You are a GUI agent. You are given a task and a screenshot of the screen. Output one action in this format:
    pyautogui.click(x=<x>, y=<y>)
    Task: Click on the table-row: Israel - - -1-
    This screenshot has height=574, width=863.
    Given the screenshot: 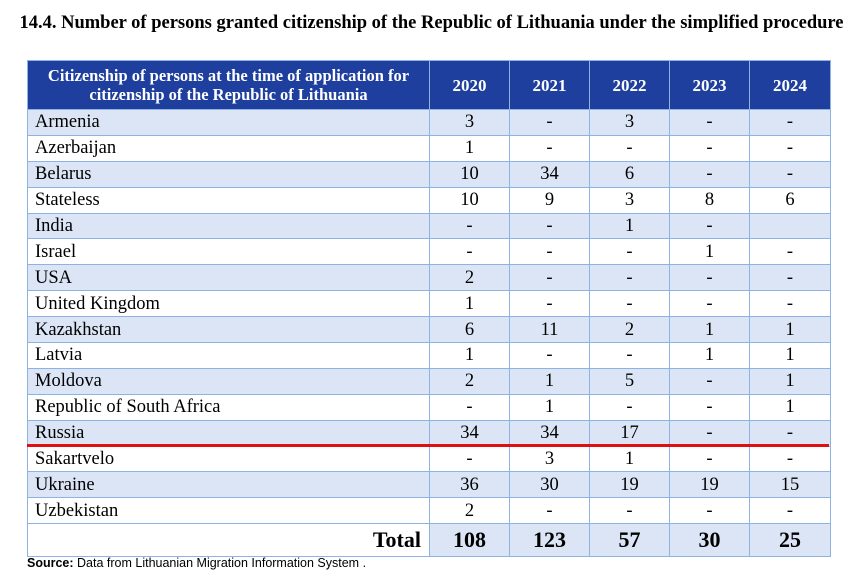 What is the action you would take?
    pyautogui.click(x=429, y=252)
    